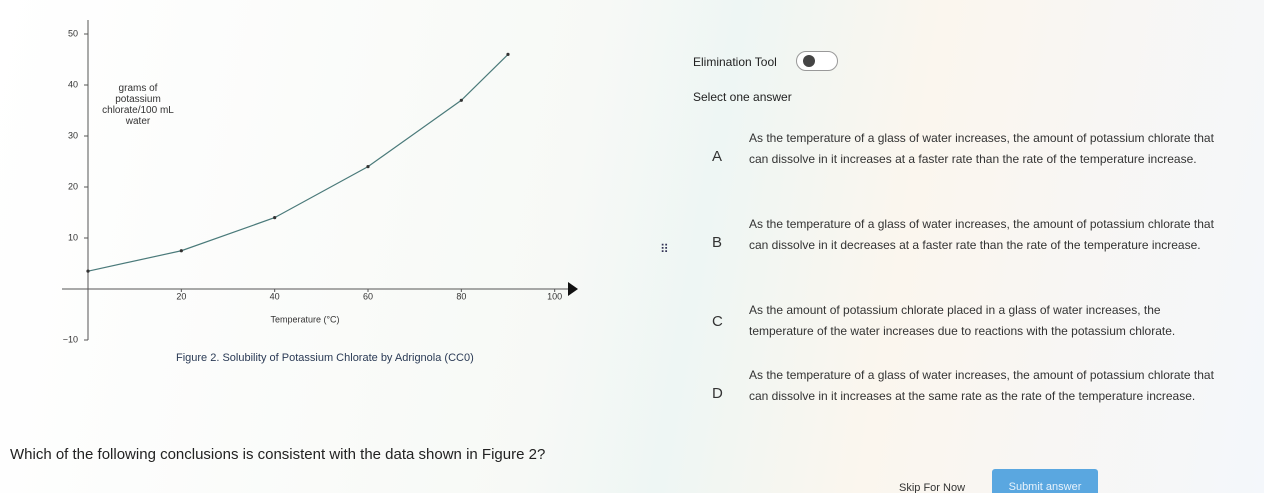 The image size is (1264, 493). I want to click on option-letter: B, so click(717, 242).